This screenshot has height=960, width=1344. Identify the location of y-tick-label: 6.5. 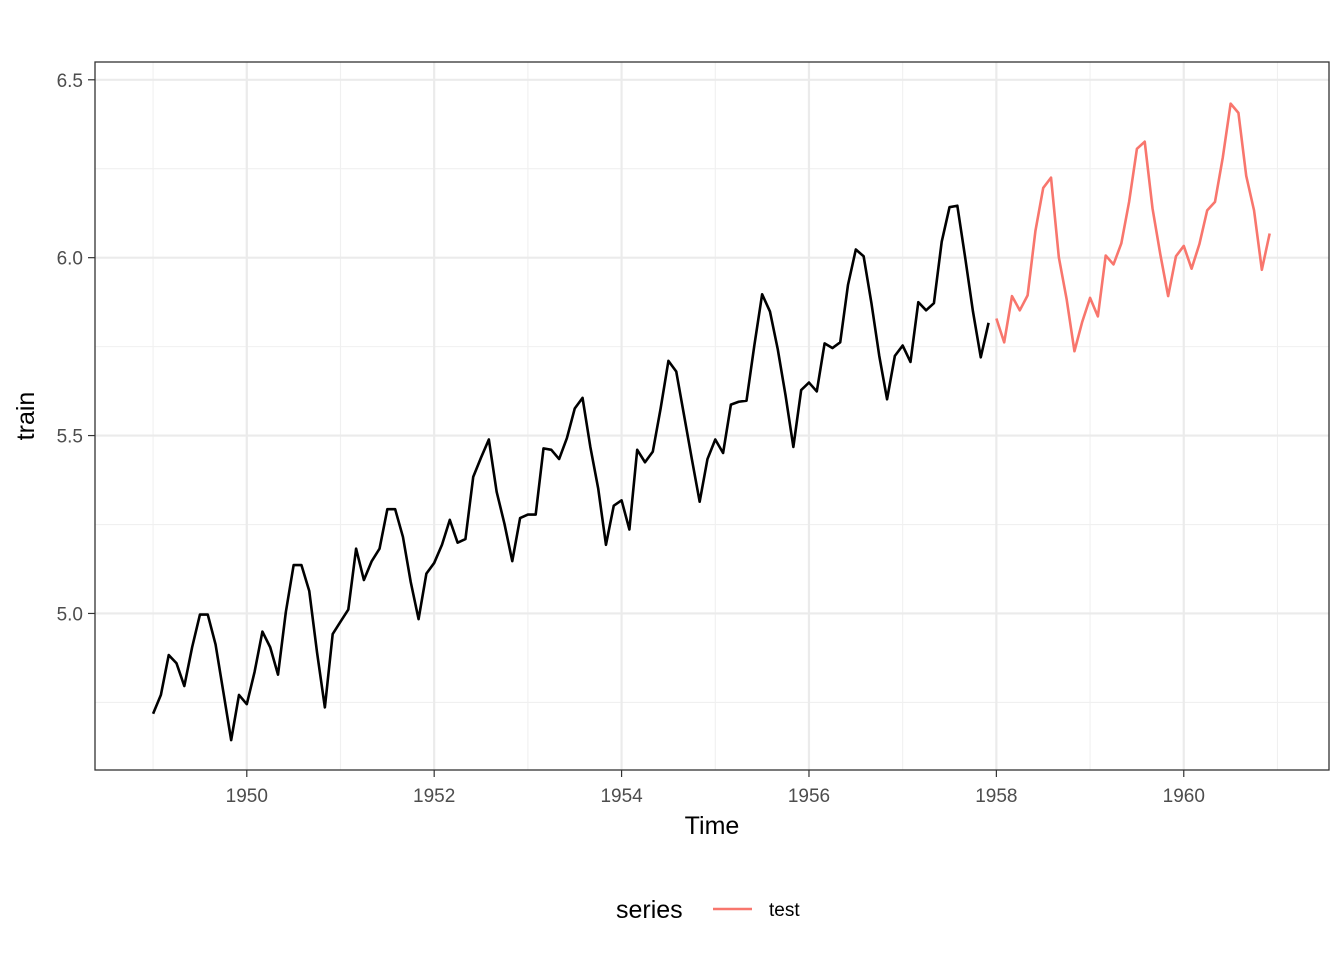
(70, 81).